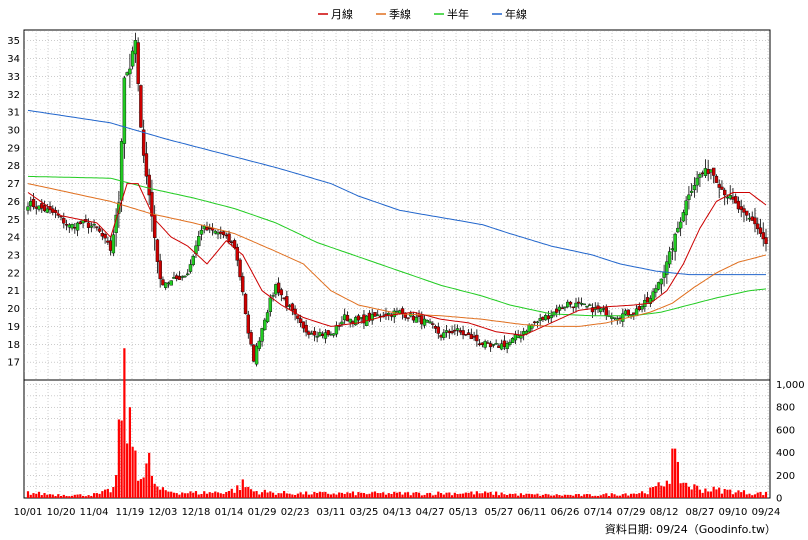  Describe the element at coordinates (129, 512) in the screenshot. I see `x-tick-label: 11/19` at that location.